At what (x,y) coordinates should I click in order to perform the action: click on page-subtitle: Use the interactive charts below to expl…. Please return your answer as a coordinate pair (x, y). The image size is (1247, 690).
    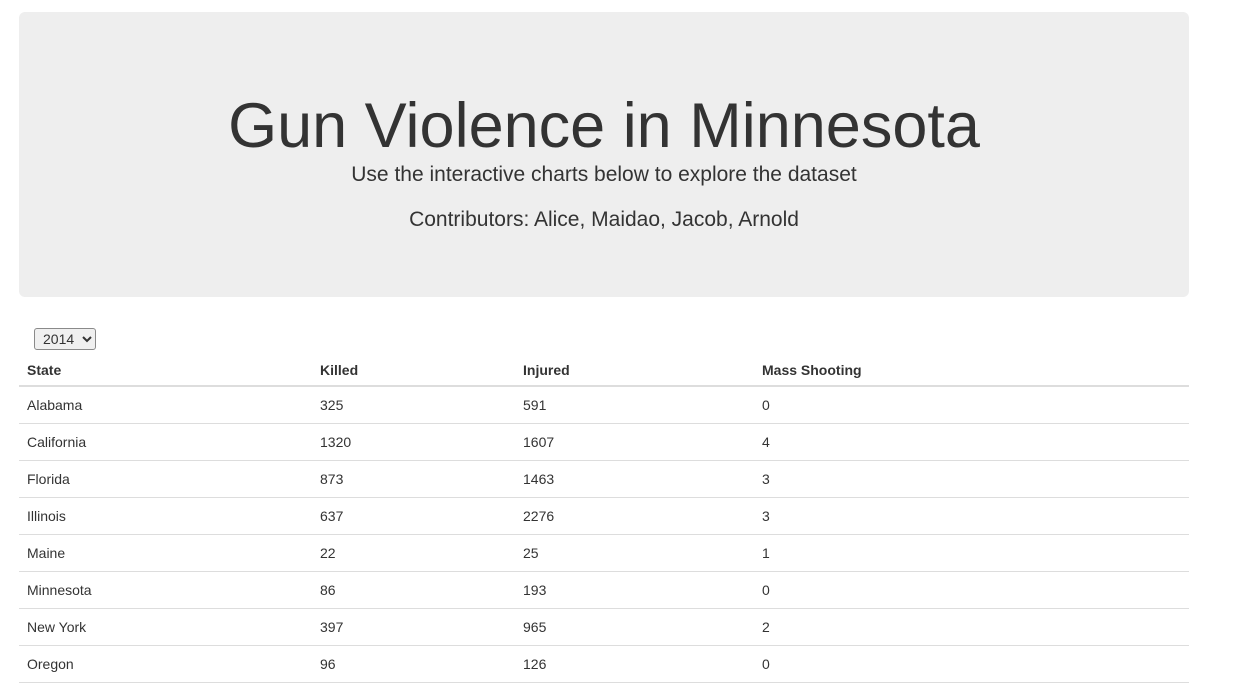
    Looking at the image, I should click on (604, 174).